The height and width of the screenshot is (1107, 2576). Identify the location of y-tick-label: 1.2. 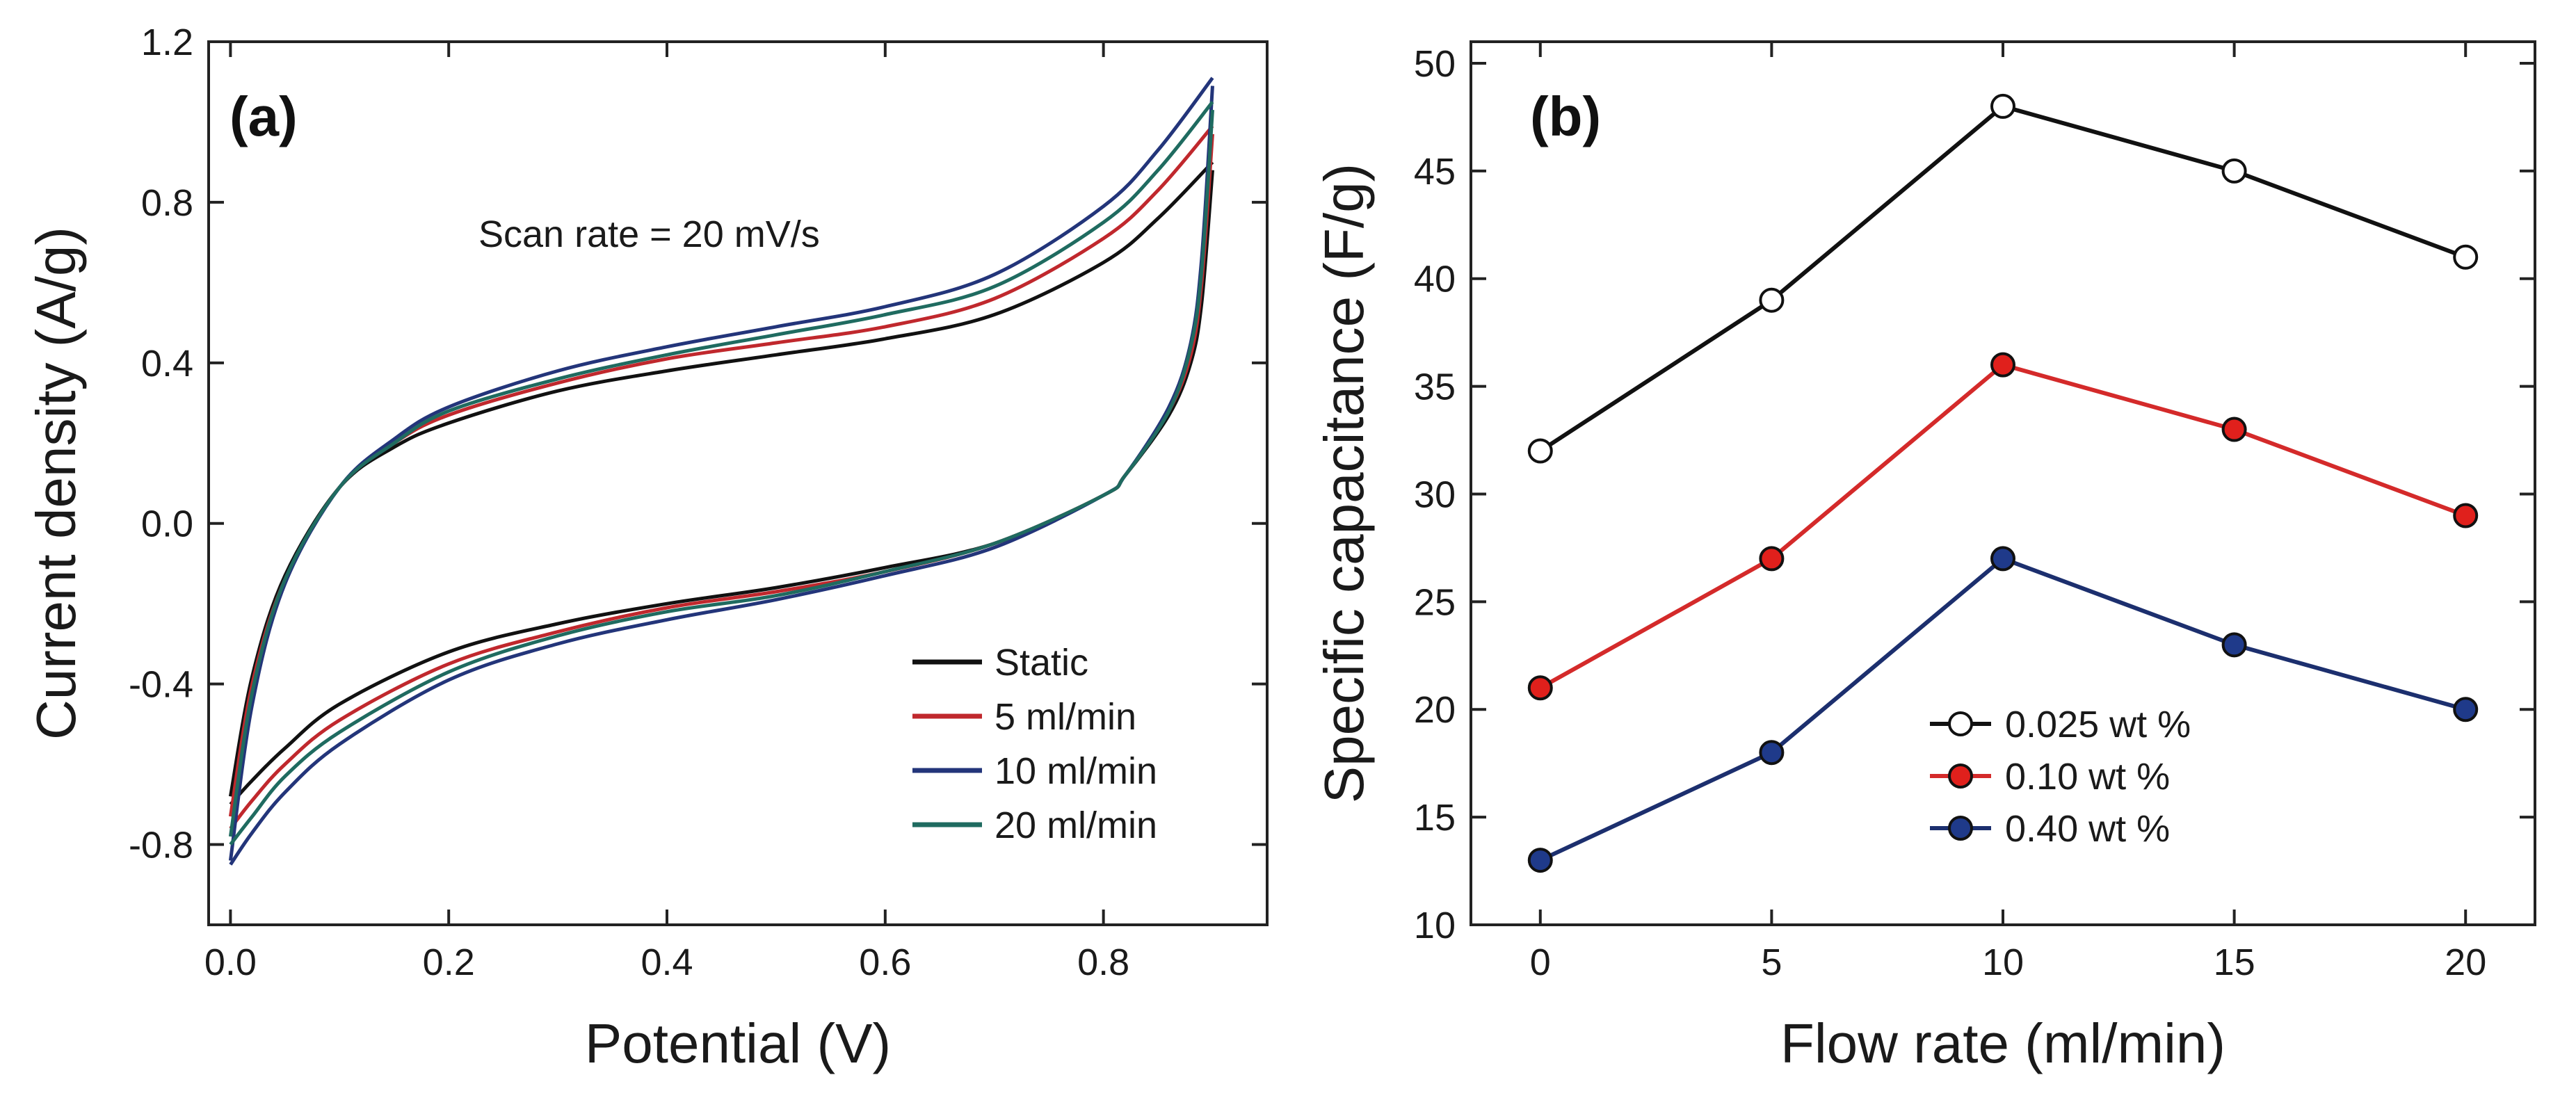
(167, 42).